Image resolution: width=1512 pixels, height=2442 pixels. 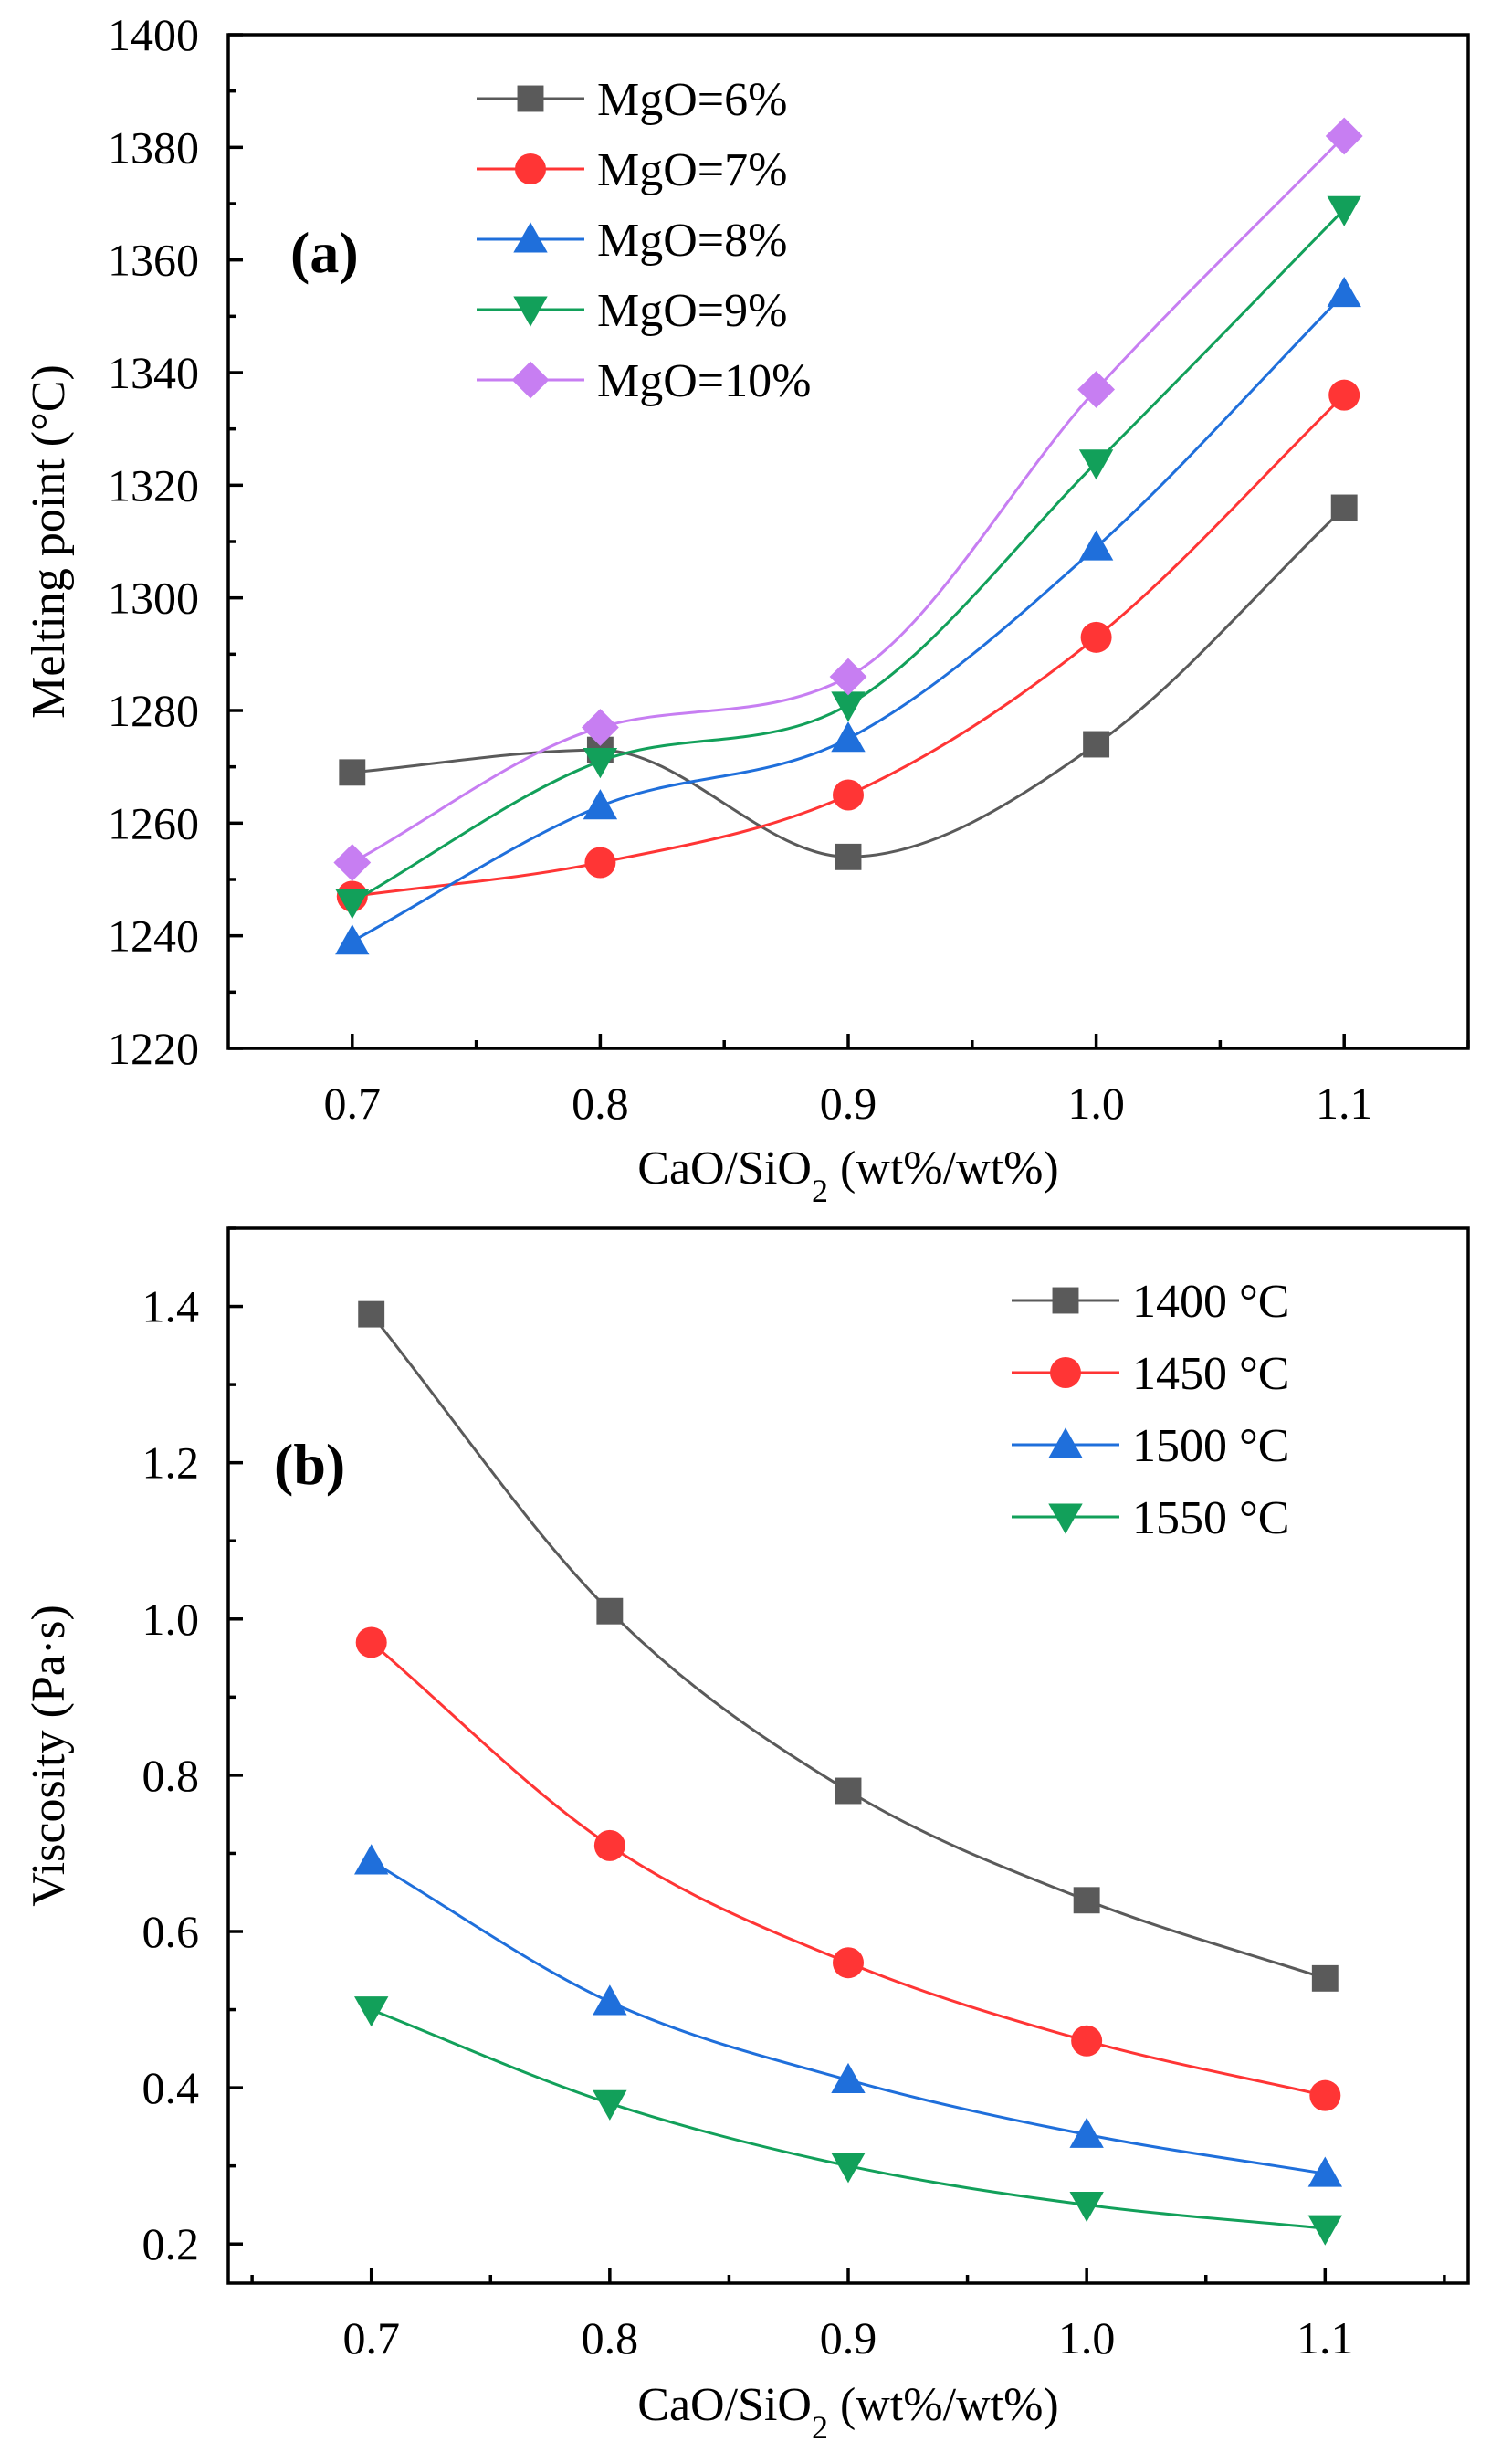 What do you see at coordinates (154, 710) in the screenshot?
I see `y-tick-label: 1280` at bounding box center [154, 710].